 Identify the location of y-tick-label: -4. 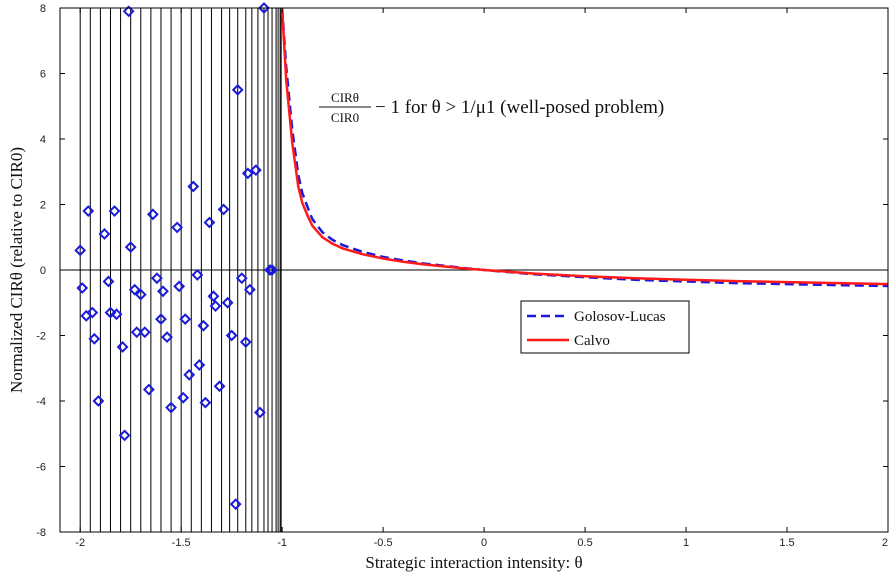
(41, 402).